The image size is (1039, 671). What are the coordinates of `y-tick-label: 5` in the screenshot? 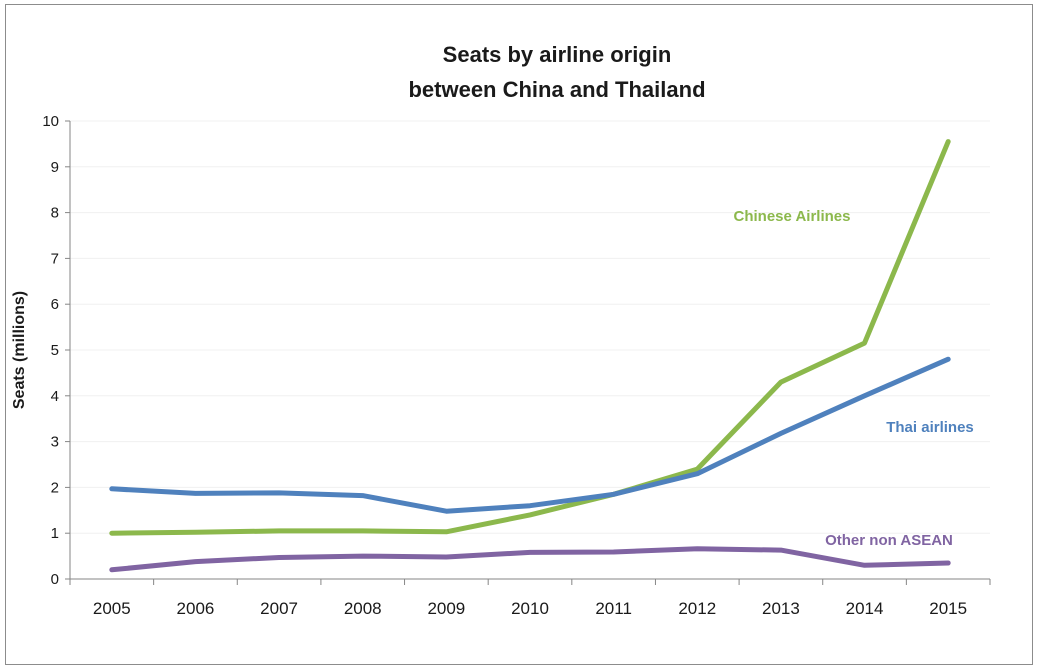 It's located at (55, 350).